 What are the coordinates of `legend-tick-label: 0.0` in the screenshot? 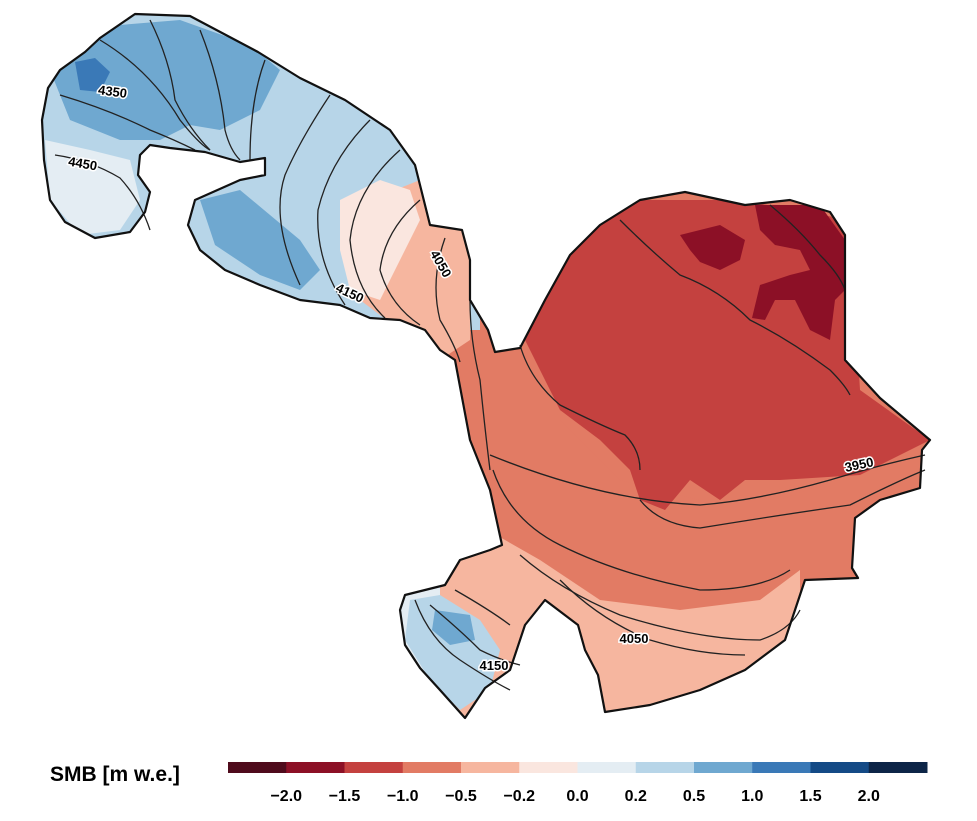 It's located at (577, 796).